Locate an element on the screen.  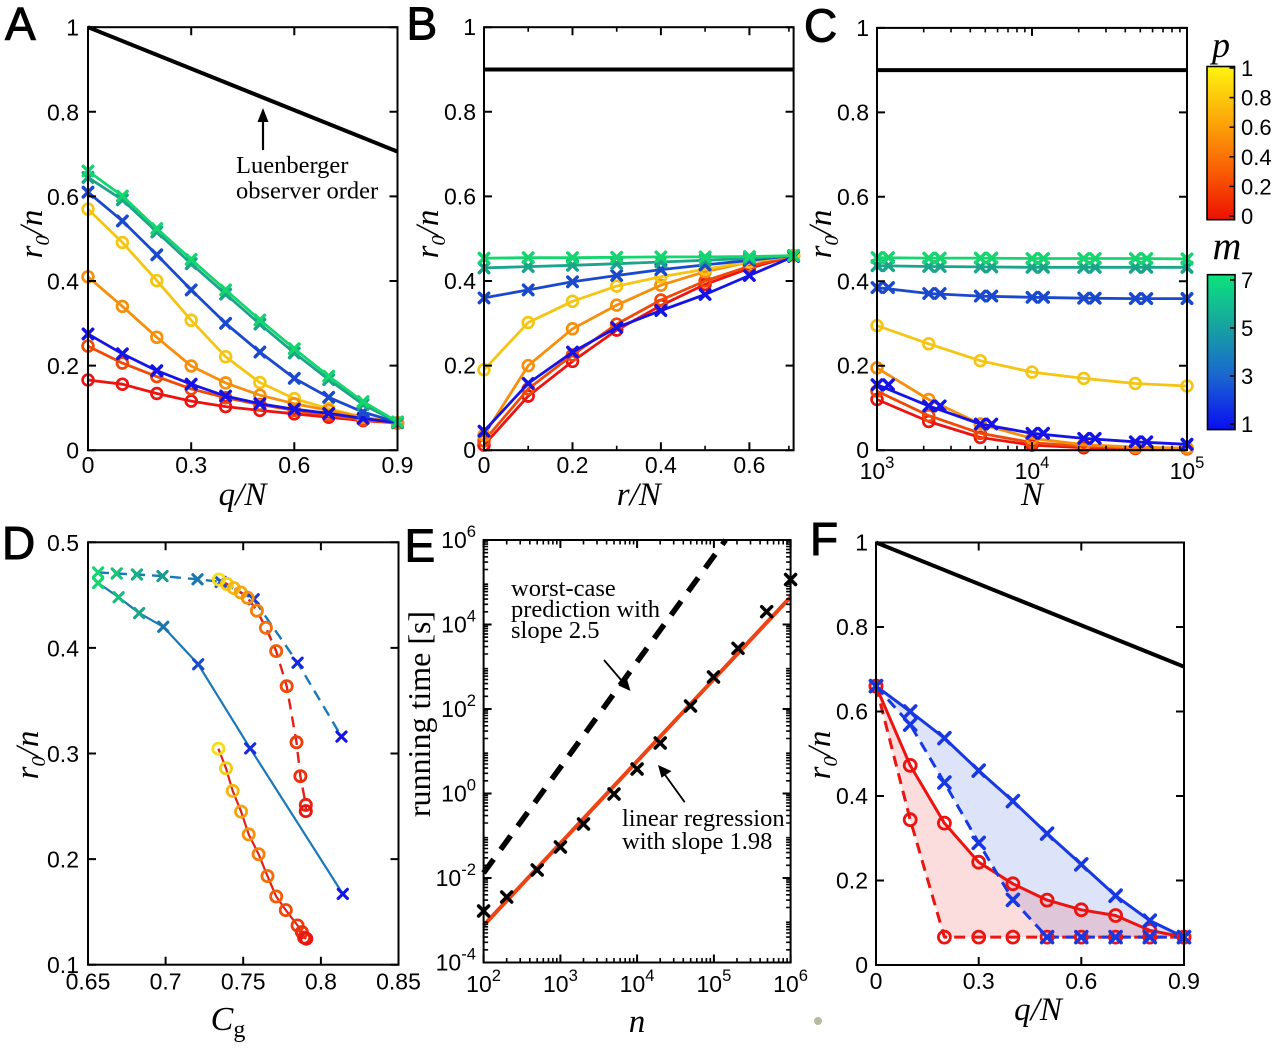
svg-text: C is located at coordinates (820, 26).